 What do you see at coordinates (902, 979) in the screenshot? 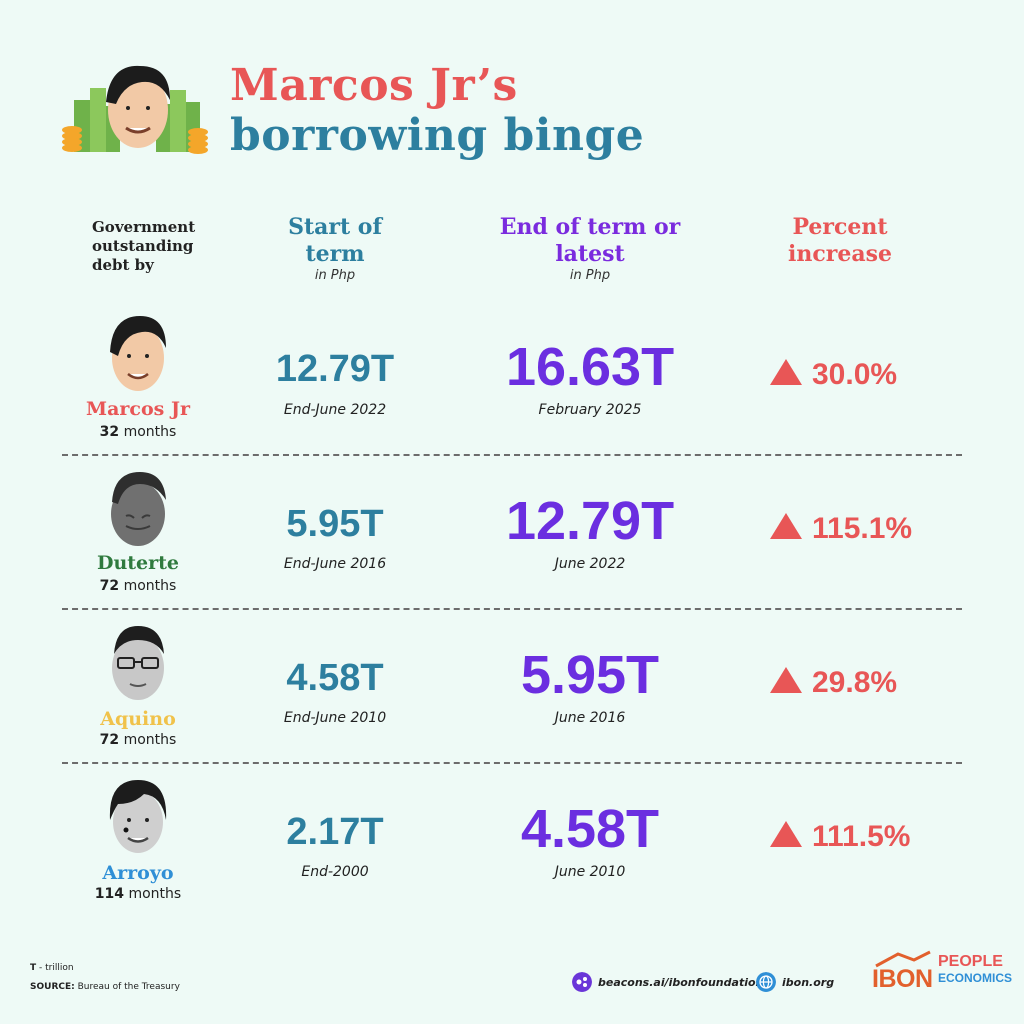
I see `ibon-logo: IBON` at bounding box center [902, 979].